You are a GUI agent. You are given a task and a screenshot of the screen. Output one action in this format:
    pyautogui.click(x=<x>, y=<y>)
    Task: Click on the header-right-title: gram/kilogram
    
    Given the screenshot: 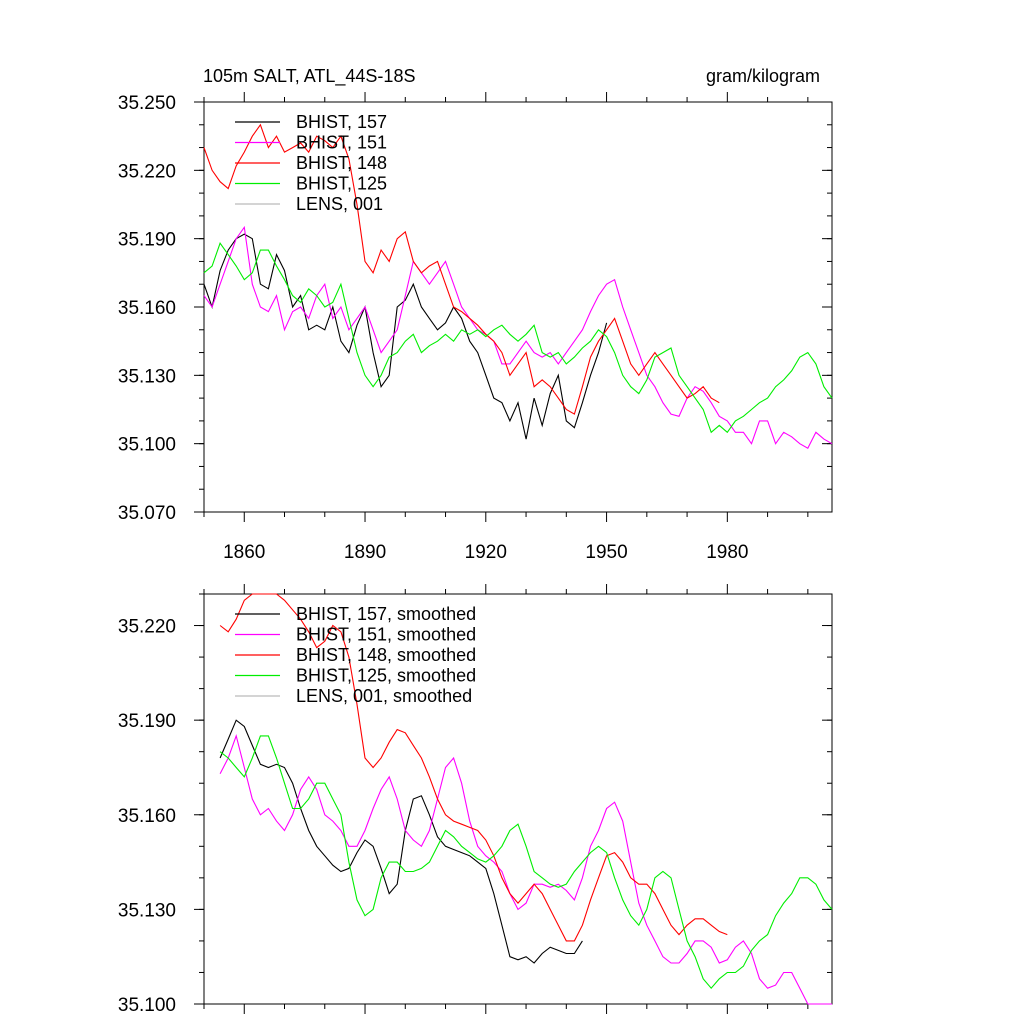 What is the action you would take?
    pyautogui.click(x=763, y=76)
    